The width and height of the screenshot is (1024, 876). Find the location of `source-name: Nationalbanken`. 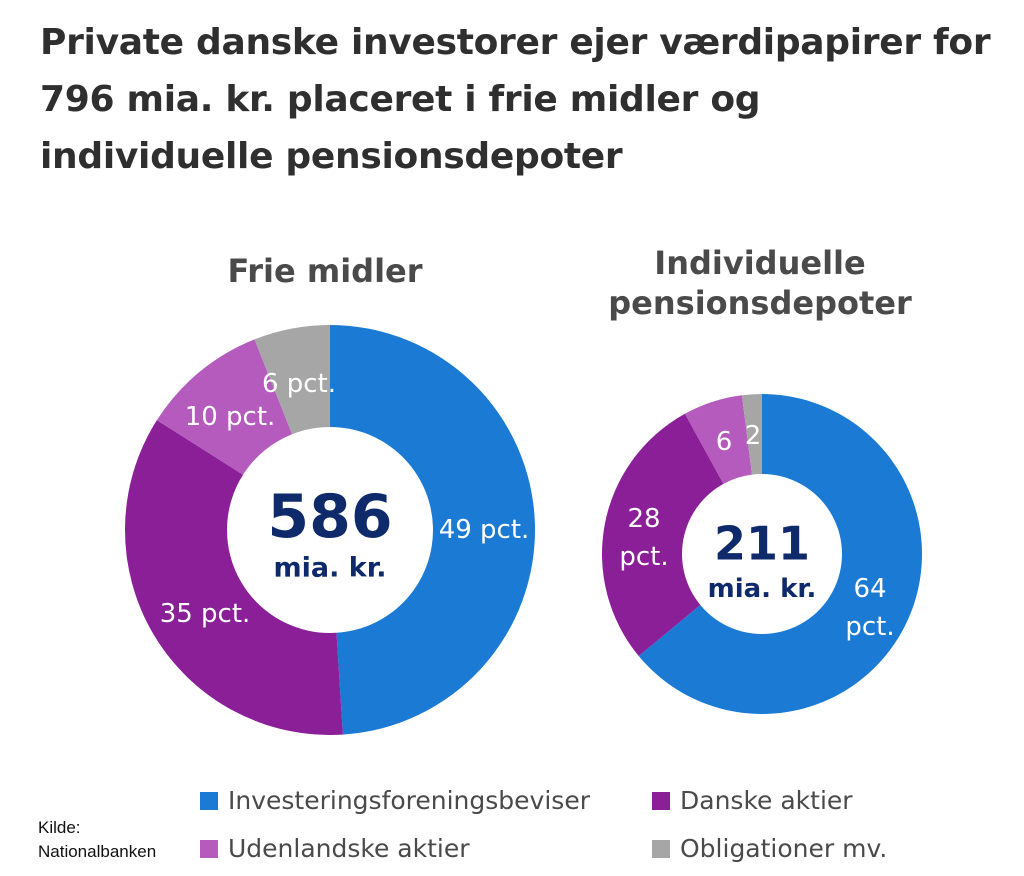

source-name: Nationalbanken is located at coordinates (97, 851).